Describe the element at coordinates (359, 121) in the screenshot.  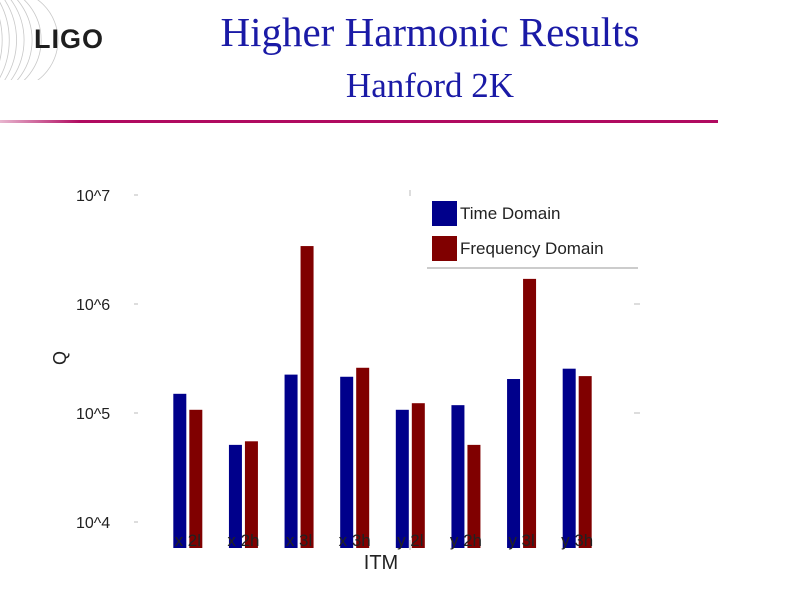
I see `title-divider` at that location.